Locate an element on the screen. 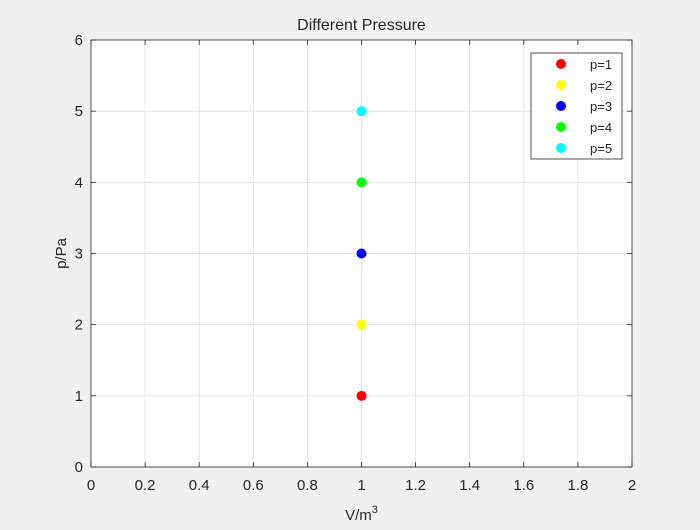 This screenshot has width=700, height=530. x-tick-label: 0.4 is located at coordinates (199, 485).